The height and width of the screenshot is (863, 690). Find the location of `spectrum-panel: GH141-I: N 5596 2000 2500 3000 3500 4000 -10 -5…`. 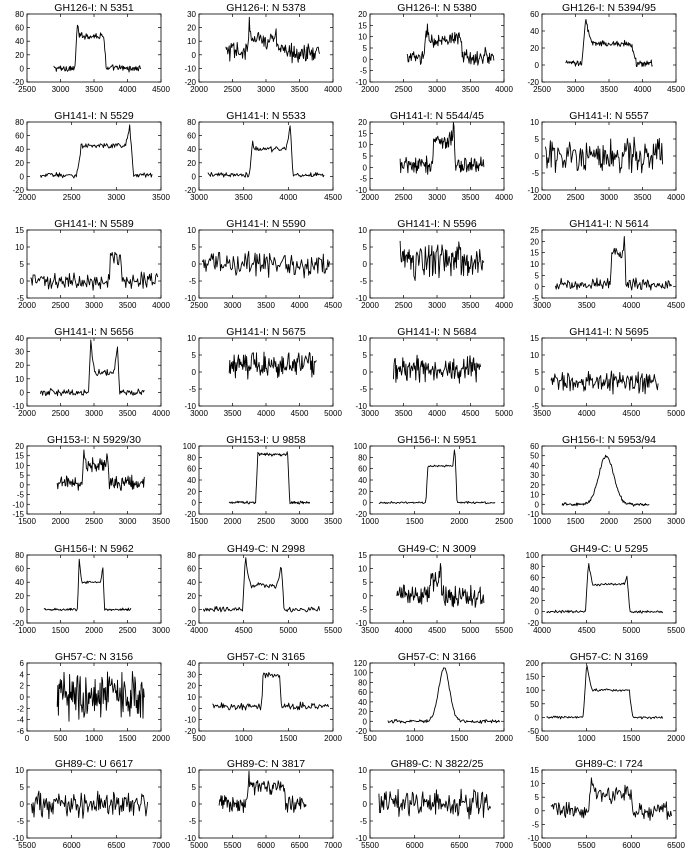

spectrum-panel: GH141-I: N 5596 2000 2500 3000 3500 4000 -10 -5… is located at coordinates (434, 264).